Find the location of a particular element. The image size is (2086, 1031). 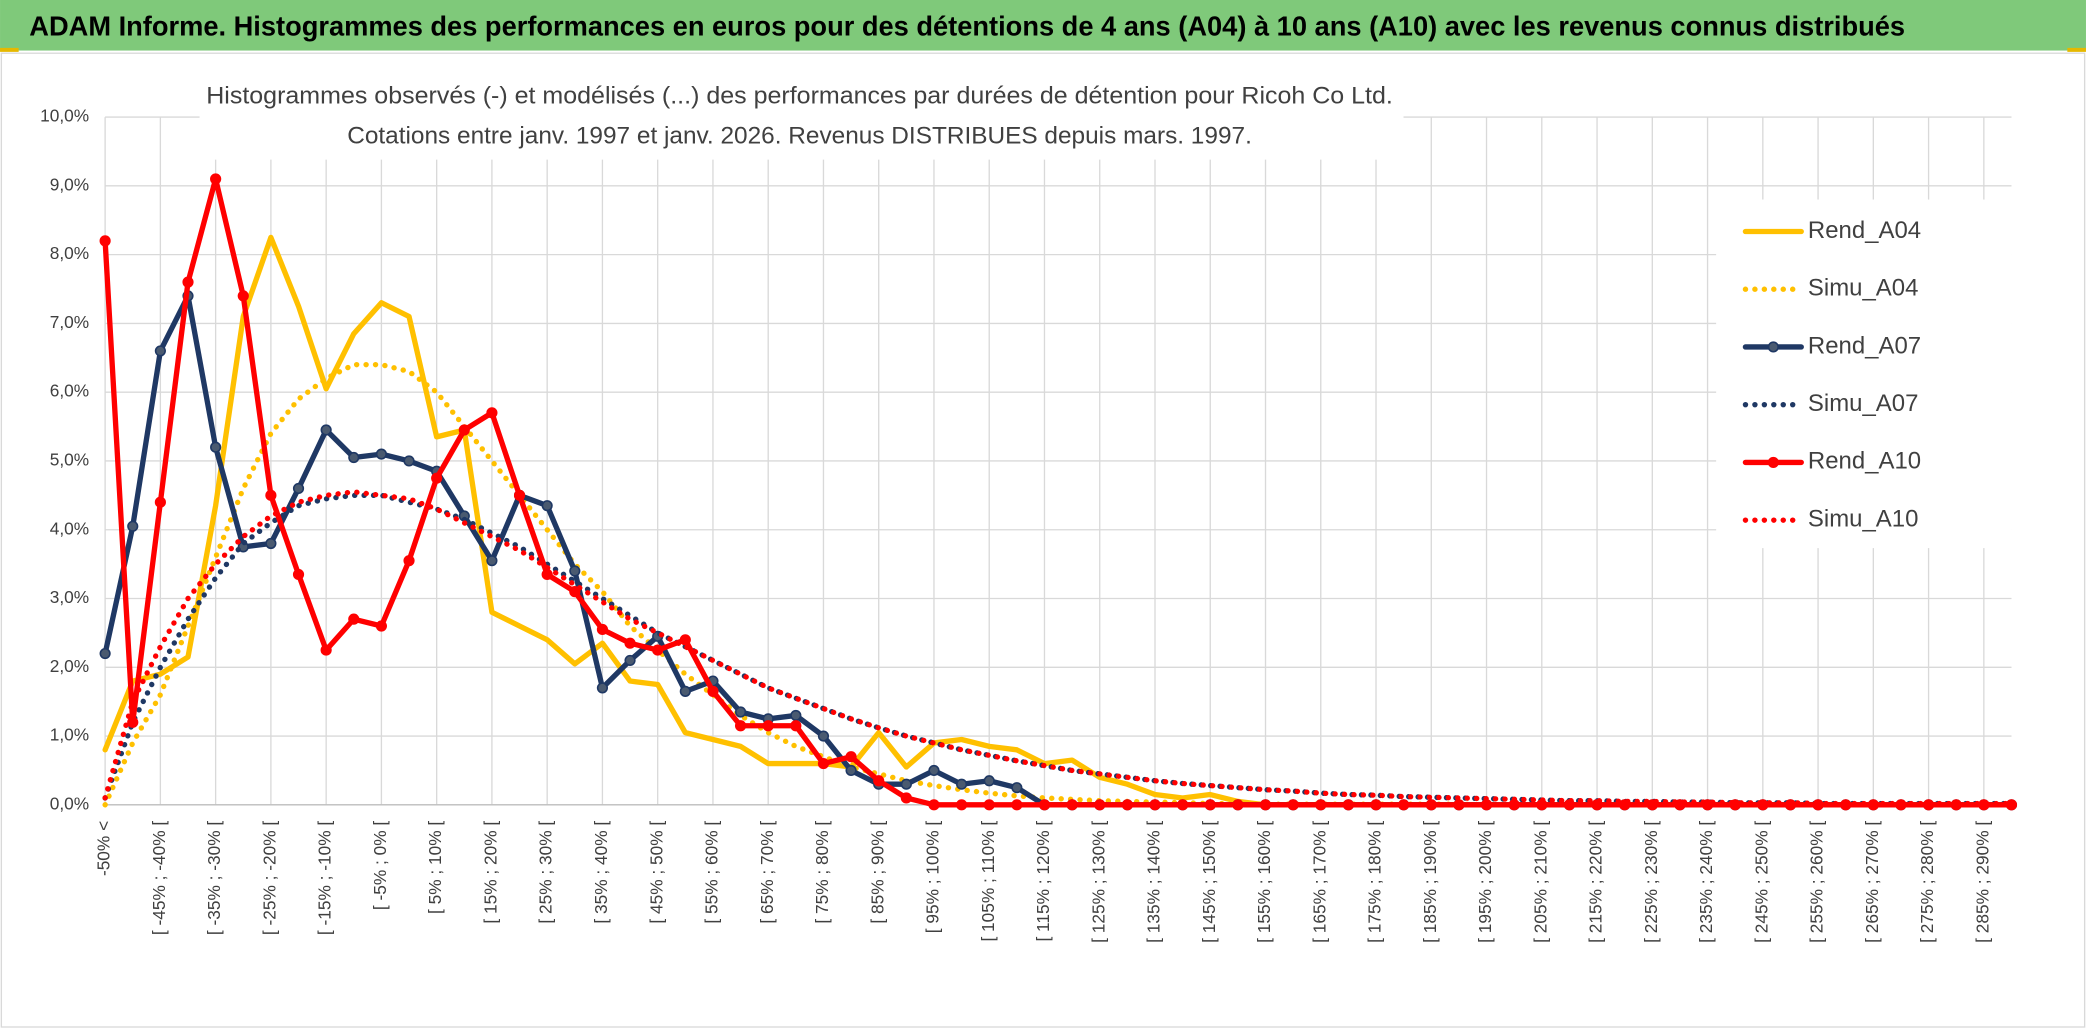

x-tick-label: [ 265% ; 270% [ is located at coordinates (1872, 882).